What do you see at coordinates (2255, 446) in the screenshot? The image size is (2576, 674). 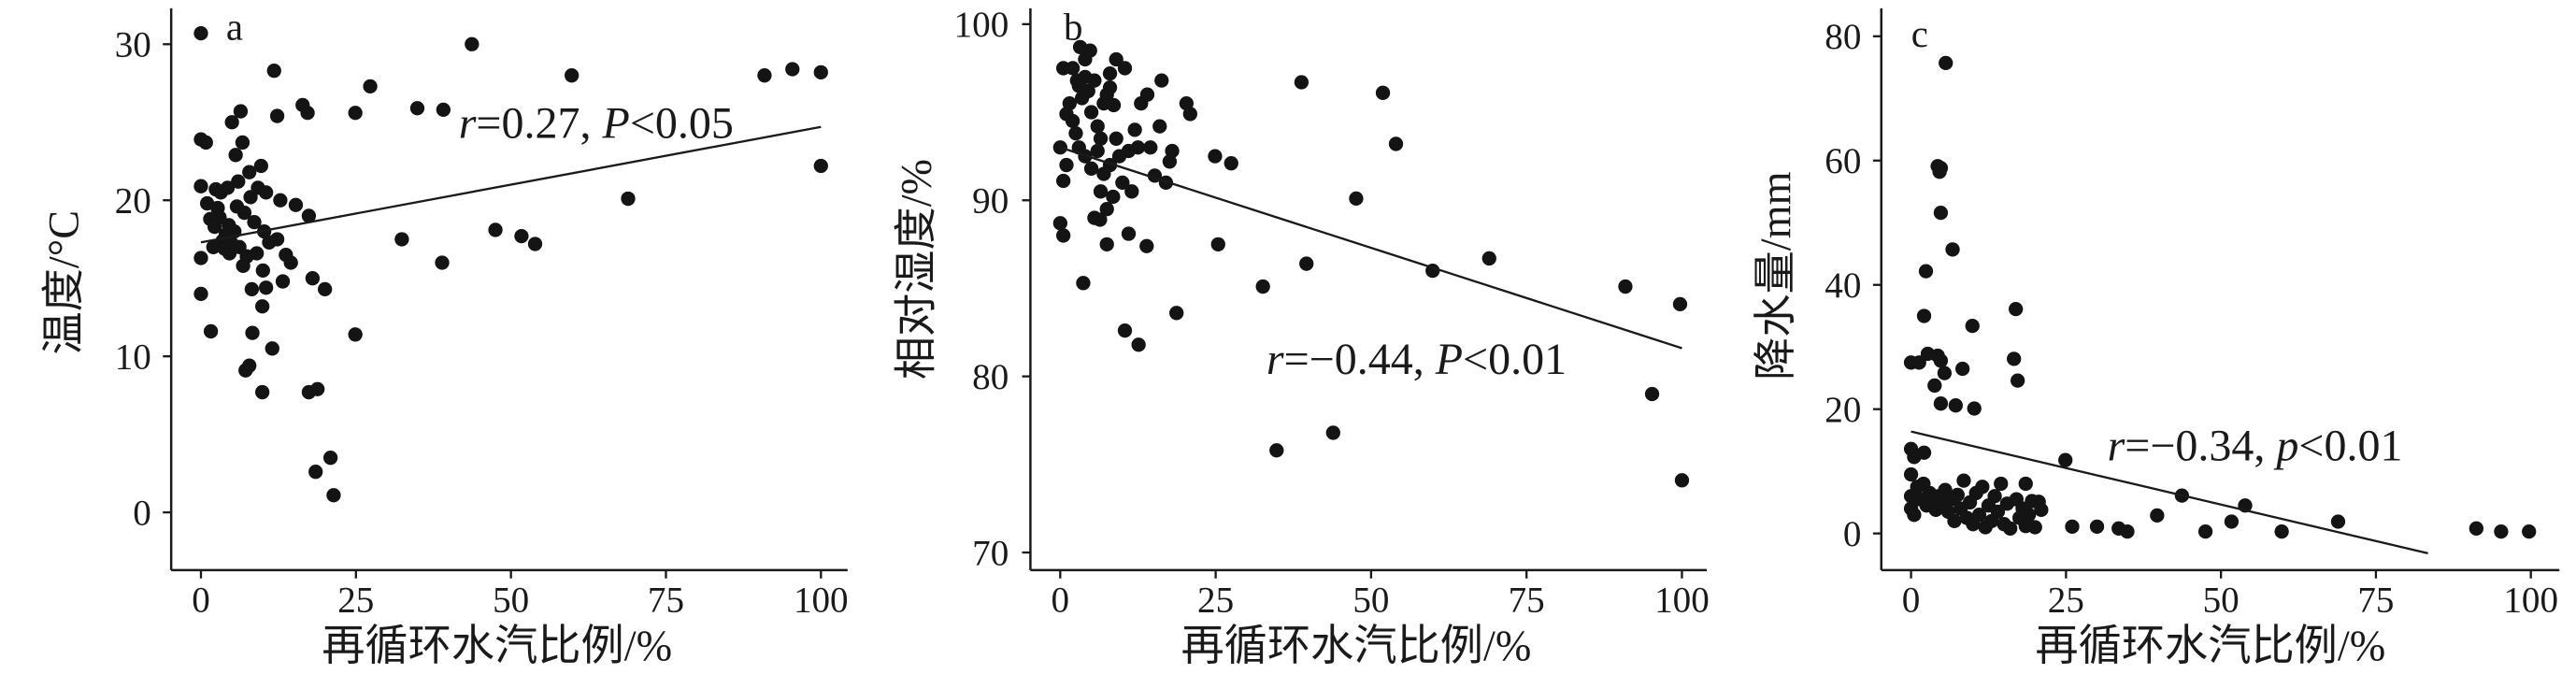 I see `correlation-annotation: r=−0.34, p<0.01` at bounding box center [2255, 446].